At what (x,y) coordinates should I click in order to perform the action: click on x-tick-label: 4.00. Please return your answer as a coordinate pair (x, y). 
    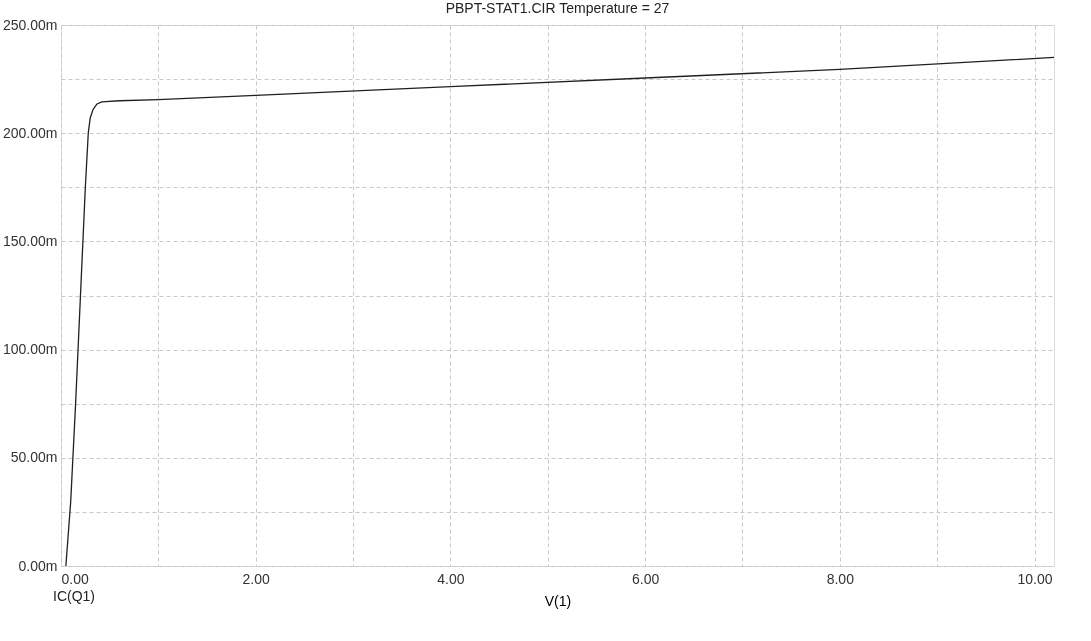
    Looking at the image, I should click on (451, 578).